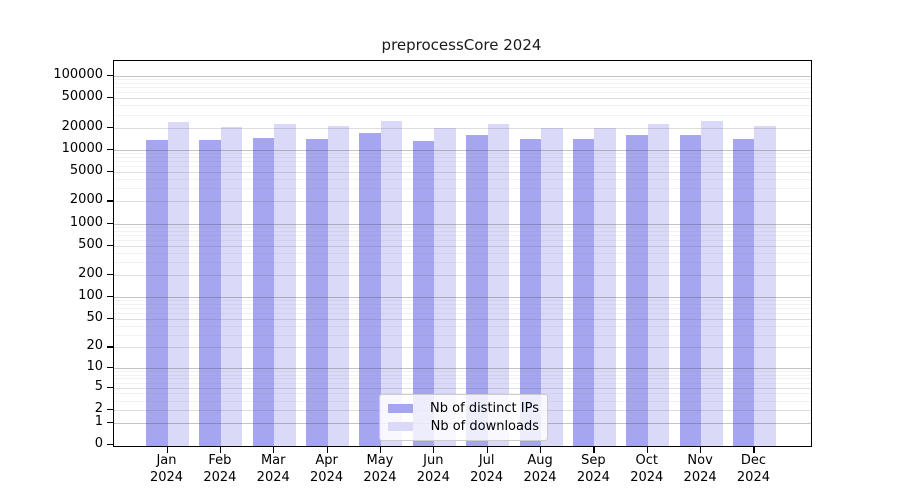  I want to click on bar-distinct-ips-nov, so click(690, 290).